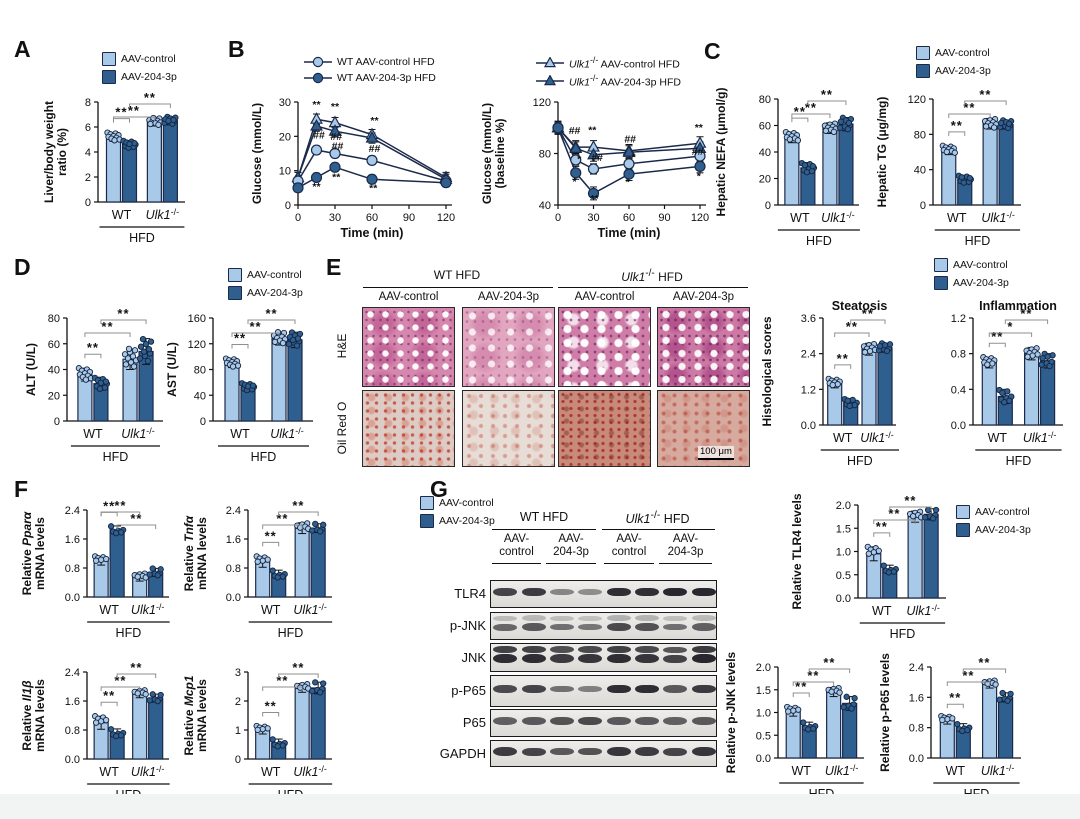  What do you see at coordinates (88, 153) in the screenshot?
I see `y-tick-label: 4` at bounding box center [88, 153].